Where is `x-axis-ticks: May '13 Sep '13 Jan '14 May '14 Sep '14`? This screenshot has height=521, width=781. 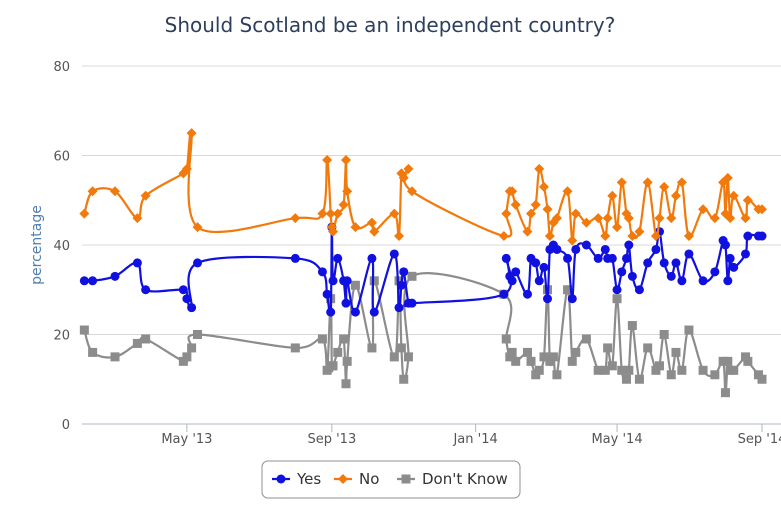
x-axis-ticks: May '13 Sep '13 Jan '14 May '14 Sep '14 is located at coordinates (471, 435).